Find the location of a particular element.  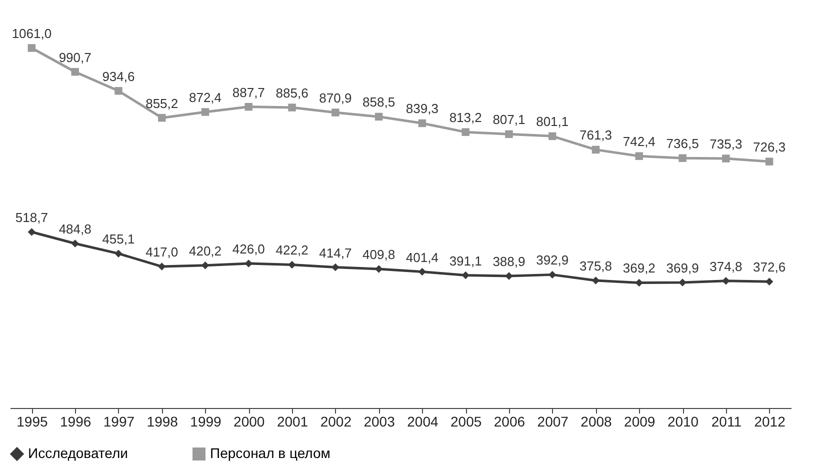

x-tick-label: 2006 is located at coordinates (510, 422).